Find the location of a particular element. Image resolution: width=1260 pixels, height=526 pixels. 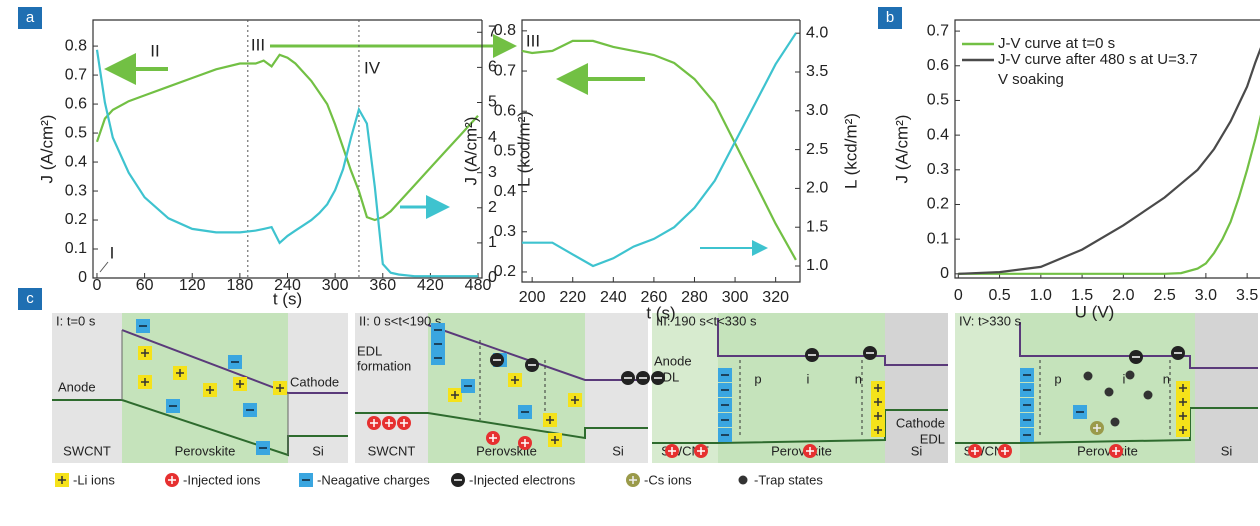

region-label: Perovskite is located at coordinates (1107, 450).